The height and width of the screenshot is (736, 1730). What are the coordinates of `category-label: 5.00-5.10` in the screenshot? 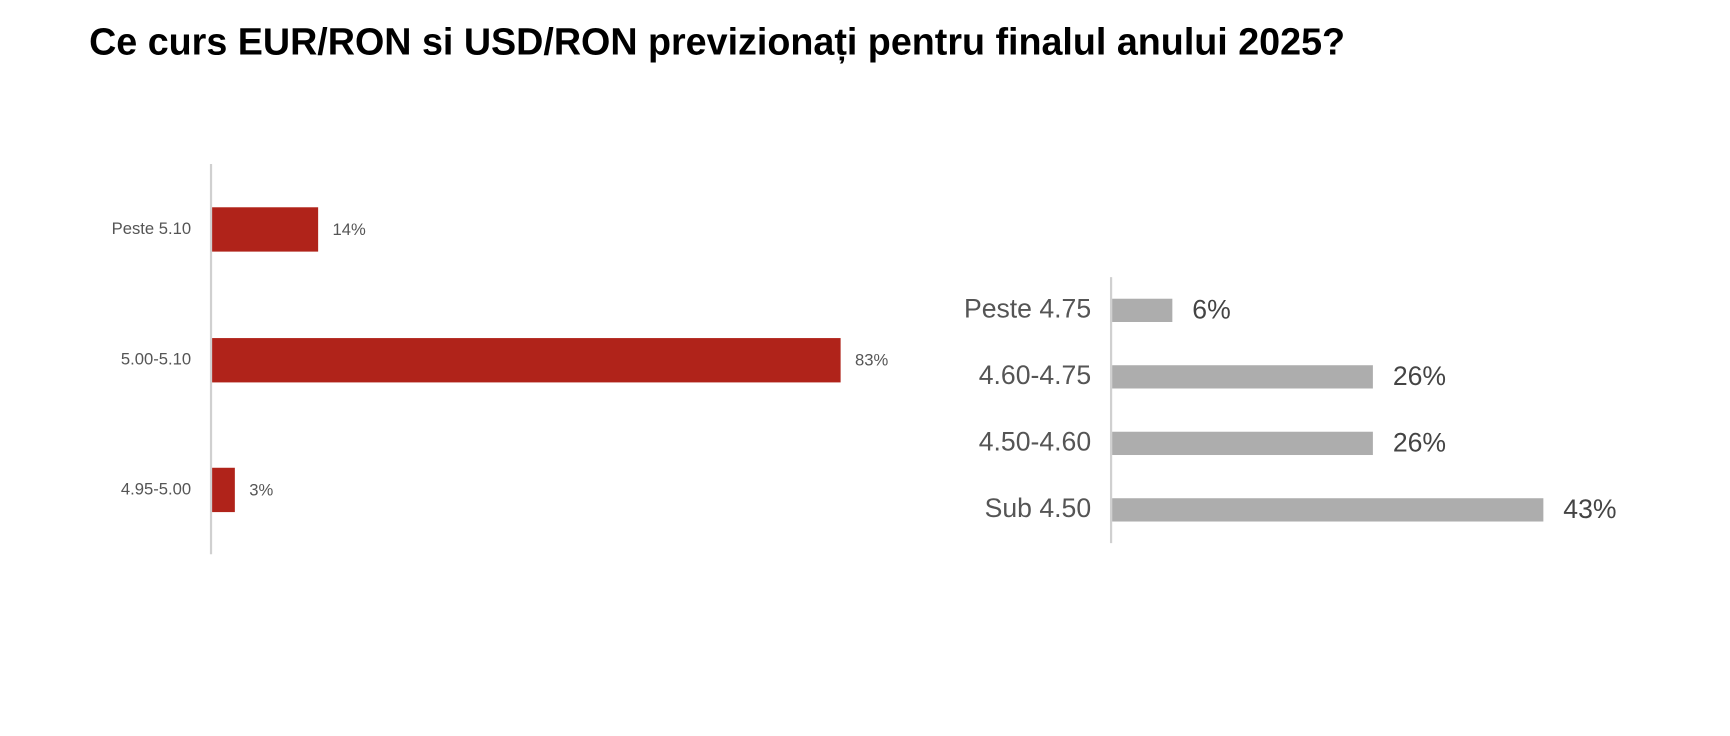 It's located at (156, 359).